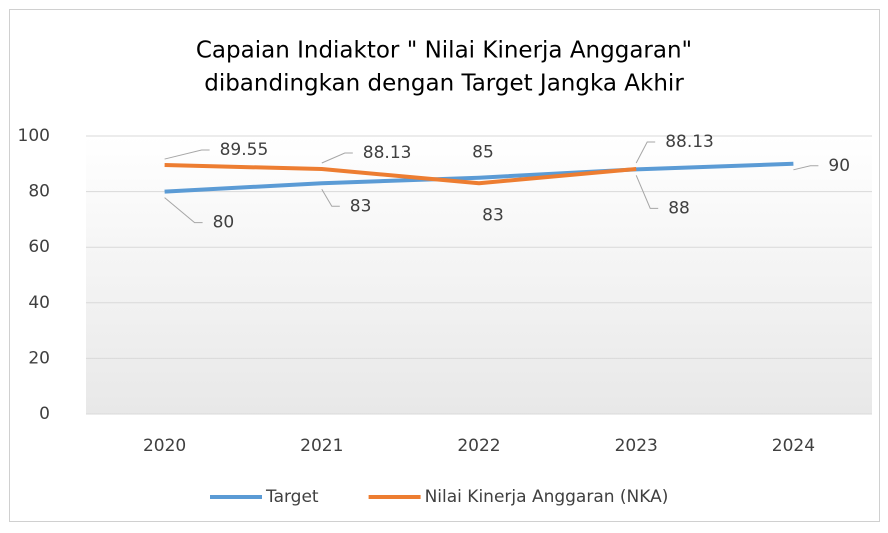  Describe the element at coordinates (244, 150) in the screenshot. I see `data-label: 89.55` at that location.